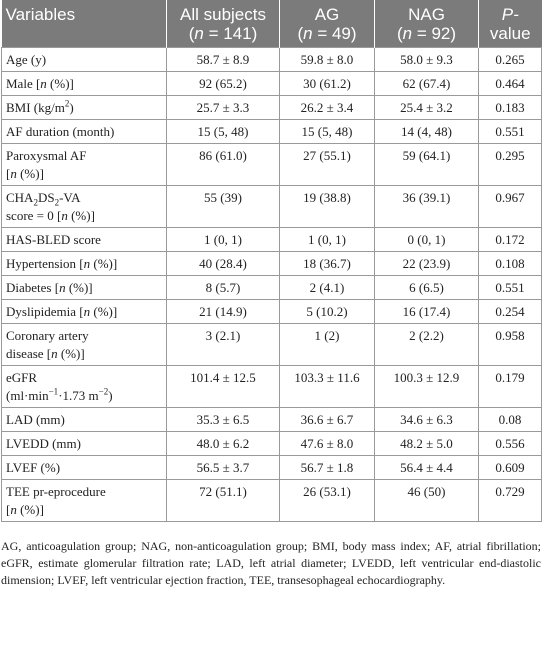 This screenshot has height=654, width=542. What do you see at coordinates (191, 33) in the screenshot?
I see `header-all-subjects-open: (` at bounding box center [191, 33].